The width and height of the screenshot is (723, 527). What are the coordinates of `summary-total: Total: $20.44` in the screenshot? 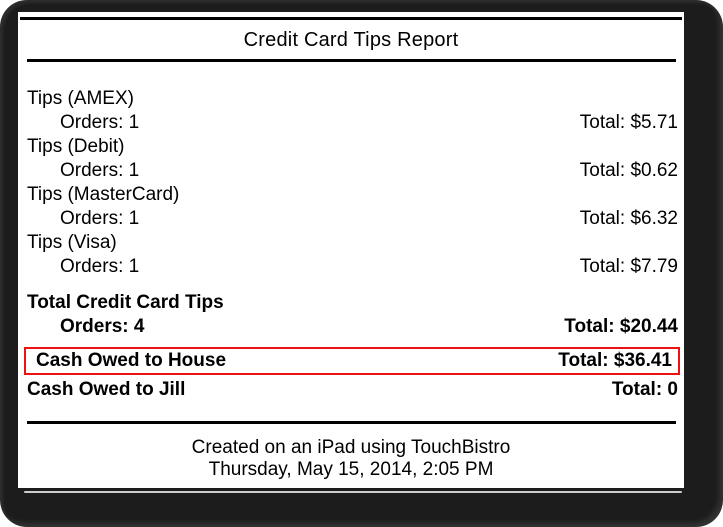 It's located at (621, 326).